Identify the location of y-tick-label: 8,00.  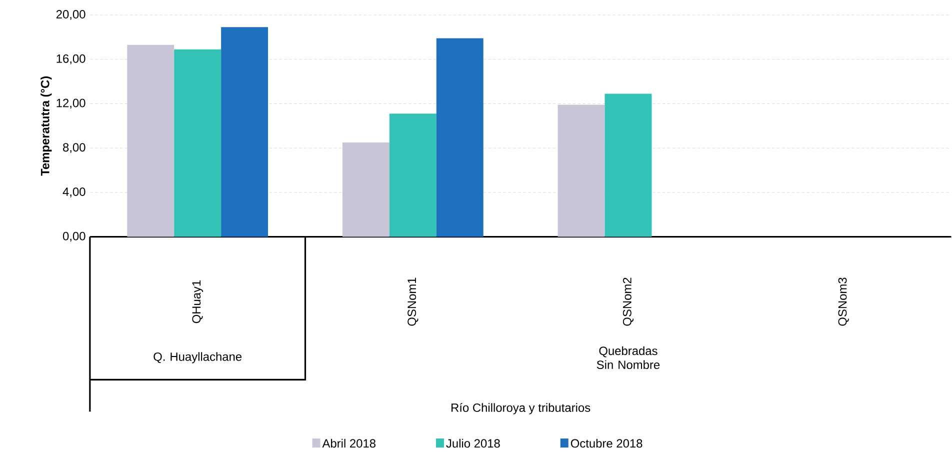
(74, 148).